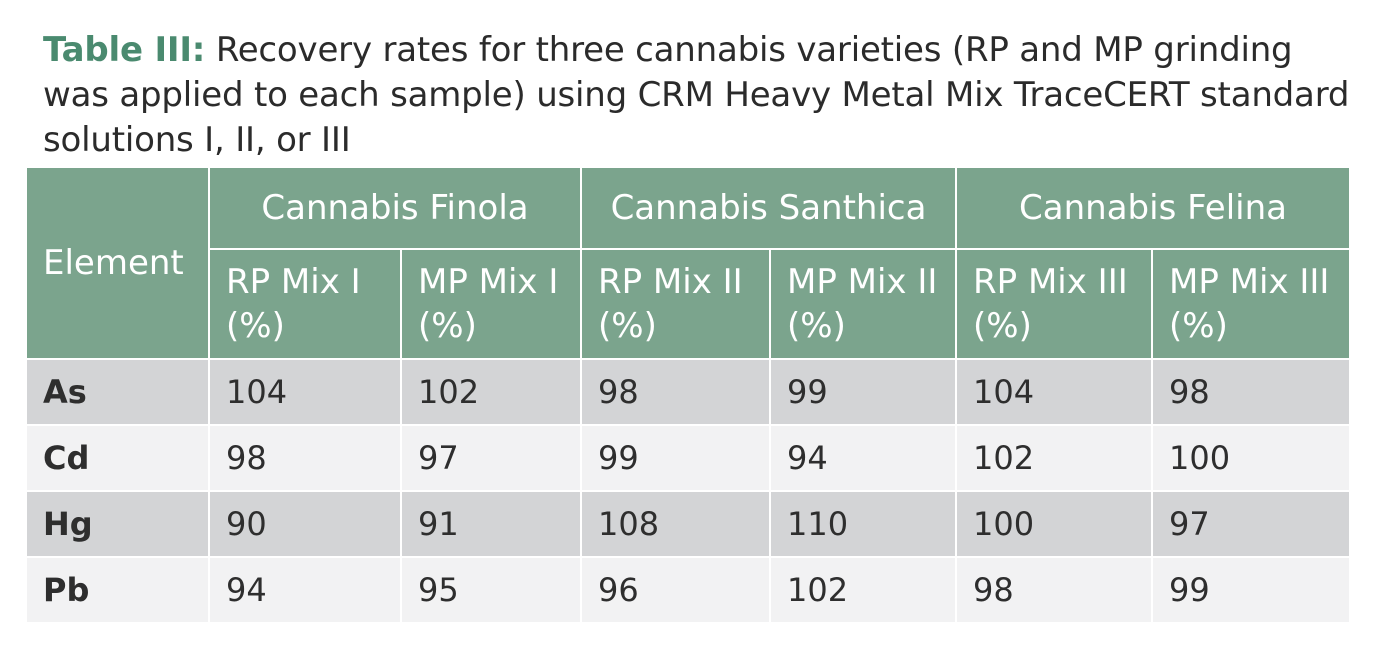 This screenshot has height=658, width=1382. What do you see at coordinates (675, 304) in the screenshot?
I see `column-header: RP Mix II (%)` at bounding box center [675, 304].